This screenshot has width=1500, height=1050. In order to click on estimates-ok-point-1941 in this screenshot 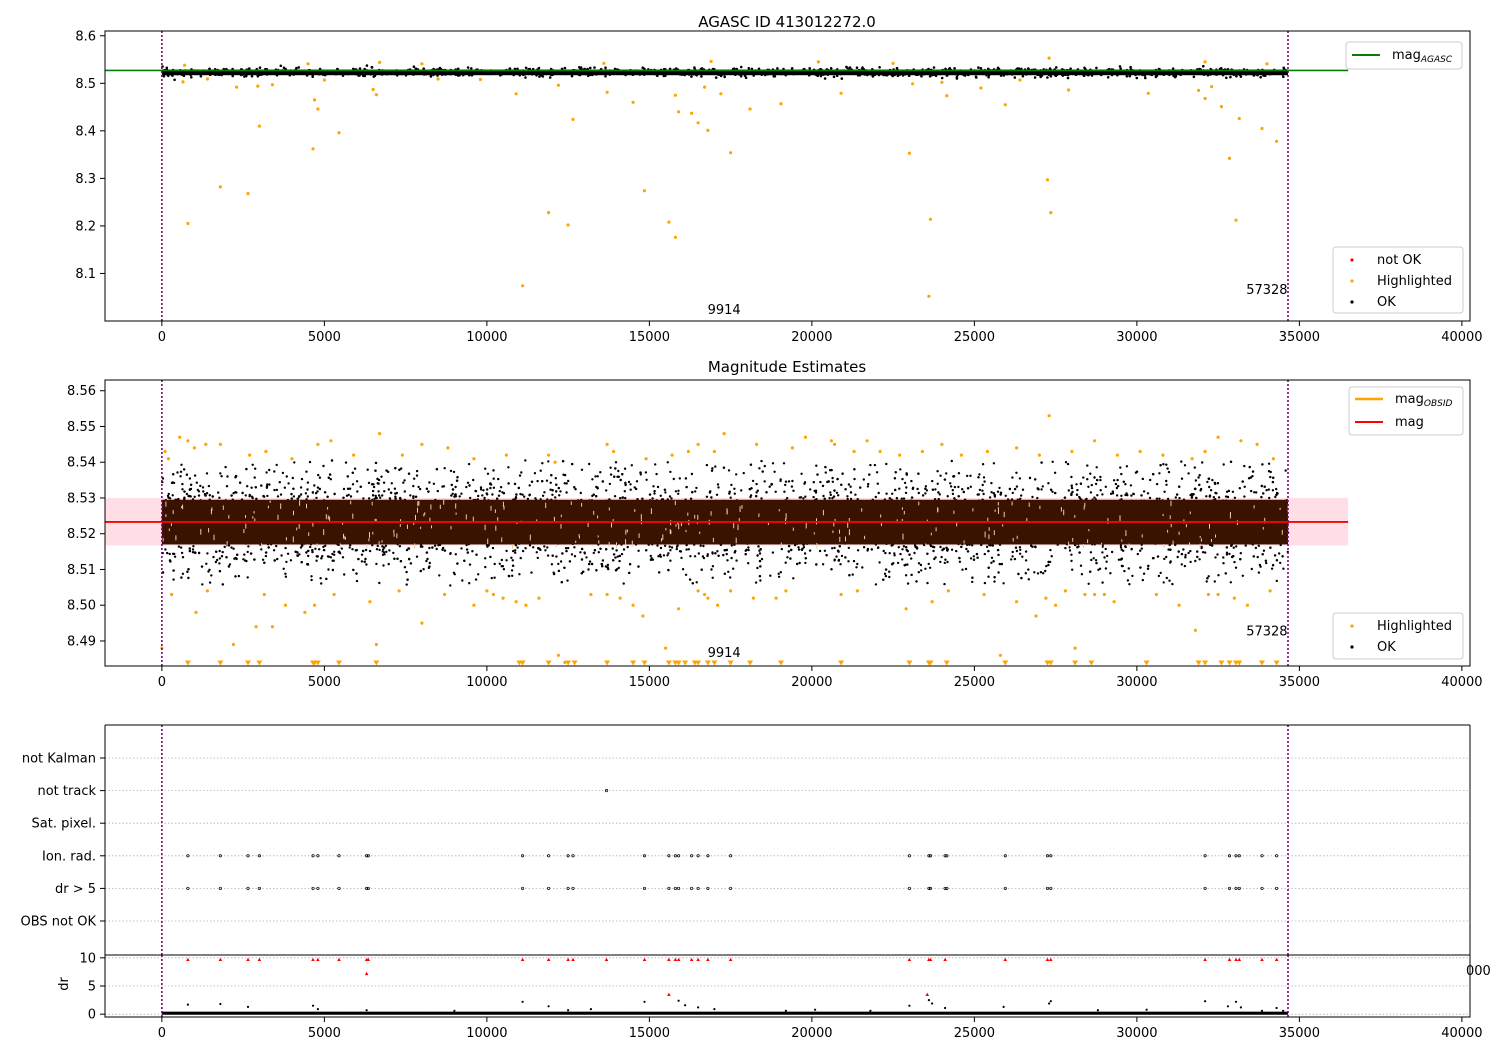, I will do `click(1129, 584)`.